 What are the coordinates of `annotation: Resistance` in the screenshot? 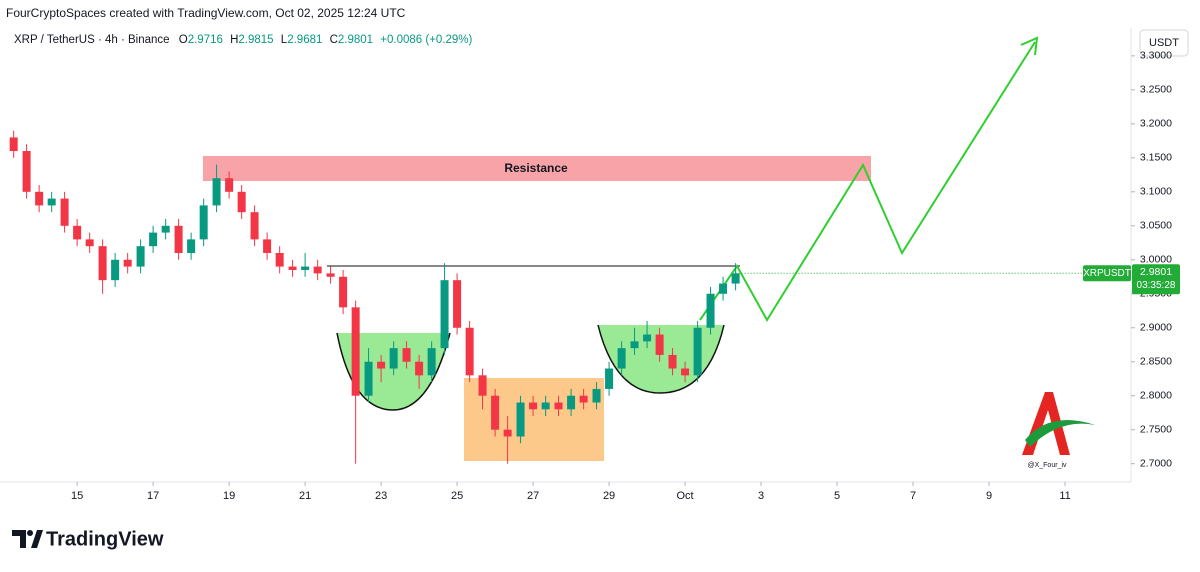 It's located at (536, 168).